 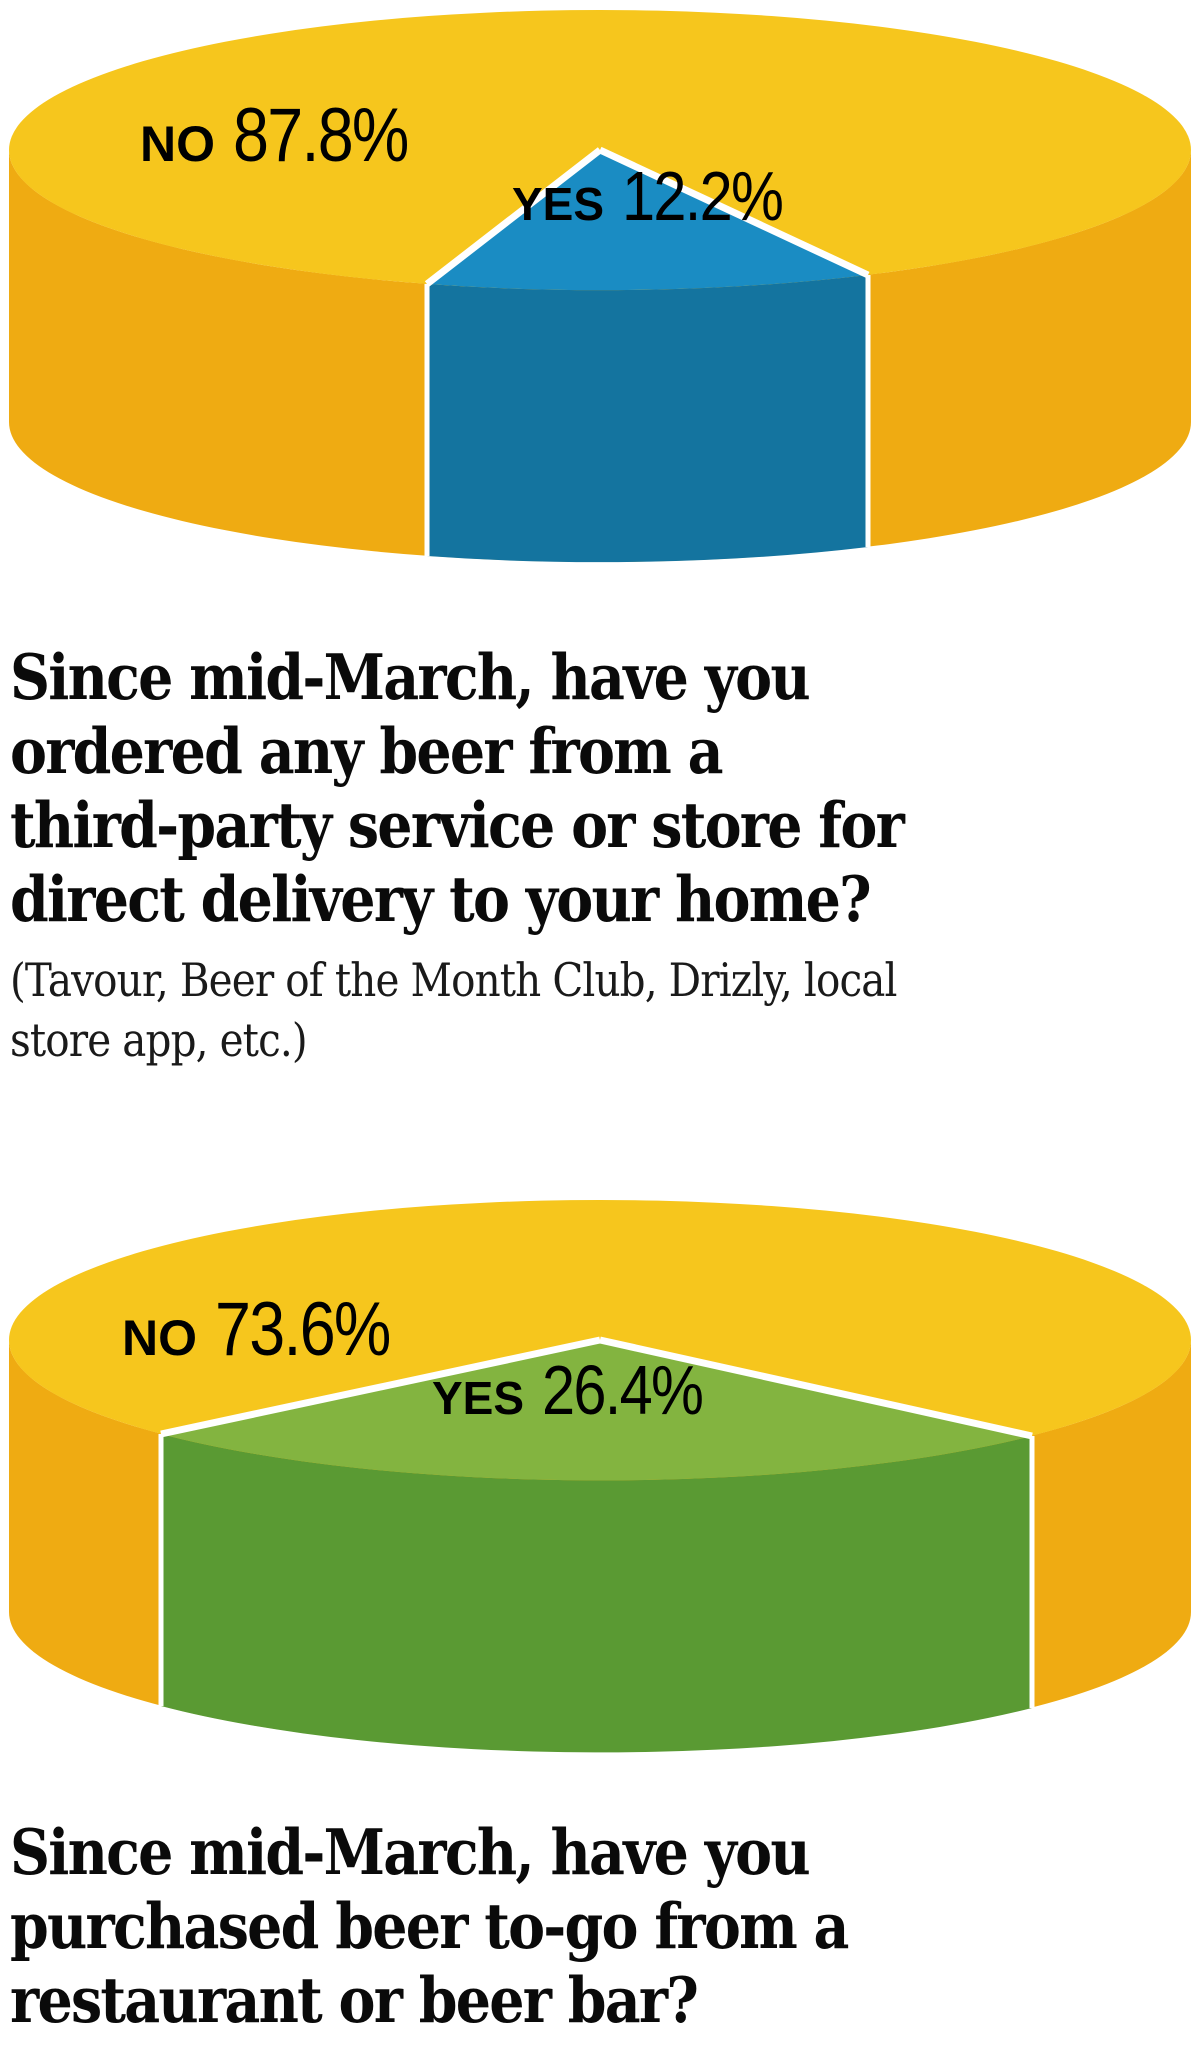 I want to click on label-yes-1: YES 12.2%, so click(x=661, y=196).